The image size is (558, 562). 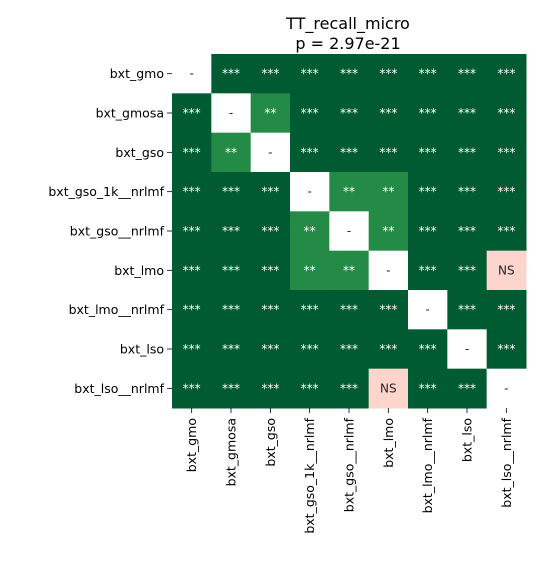 What do you see at coordinates (106, 191) in the screenshot?
I see `row-tick-label: bxt_gso_1k__nrlmf` at bounding box center [106, 191].